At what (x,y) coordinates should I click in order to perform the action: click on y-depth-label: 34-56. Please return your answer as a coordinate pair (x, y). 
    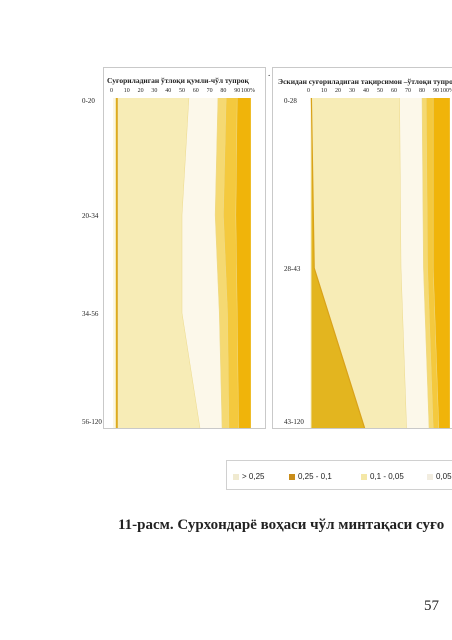
    Looking at the image, I should click on (90, 314).